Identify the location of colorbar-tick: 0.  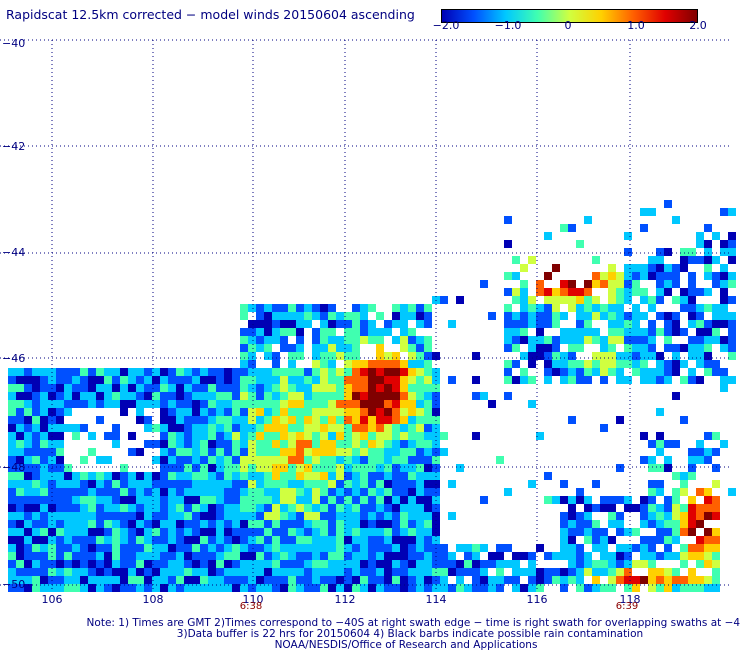
(568, 25).